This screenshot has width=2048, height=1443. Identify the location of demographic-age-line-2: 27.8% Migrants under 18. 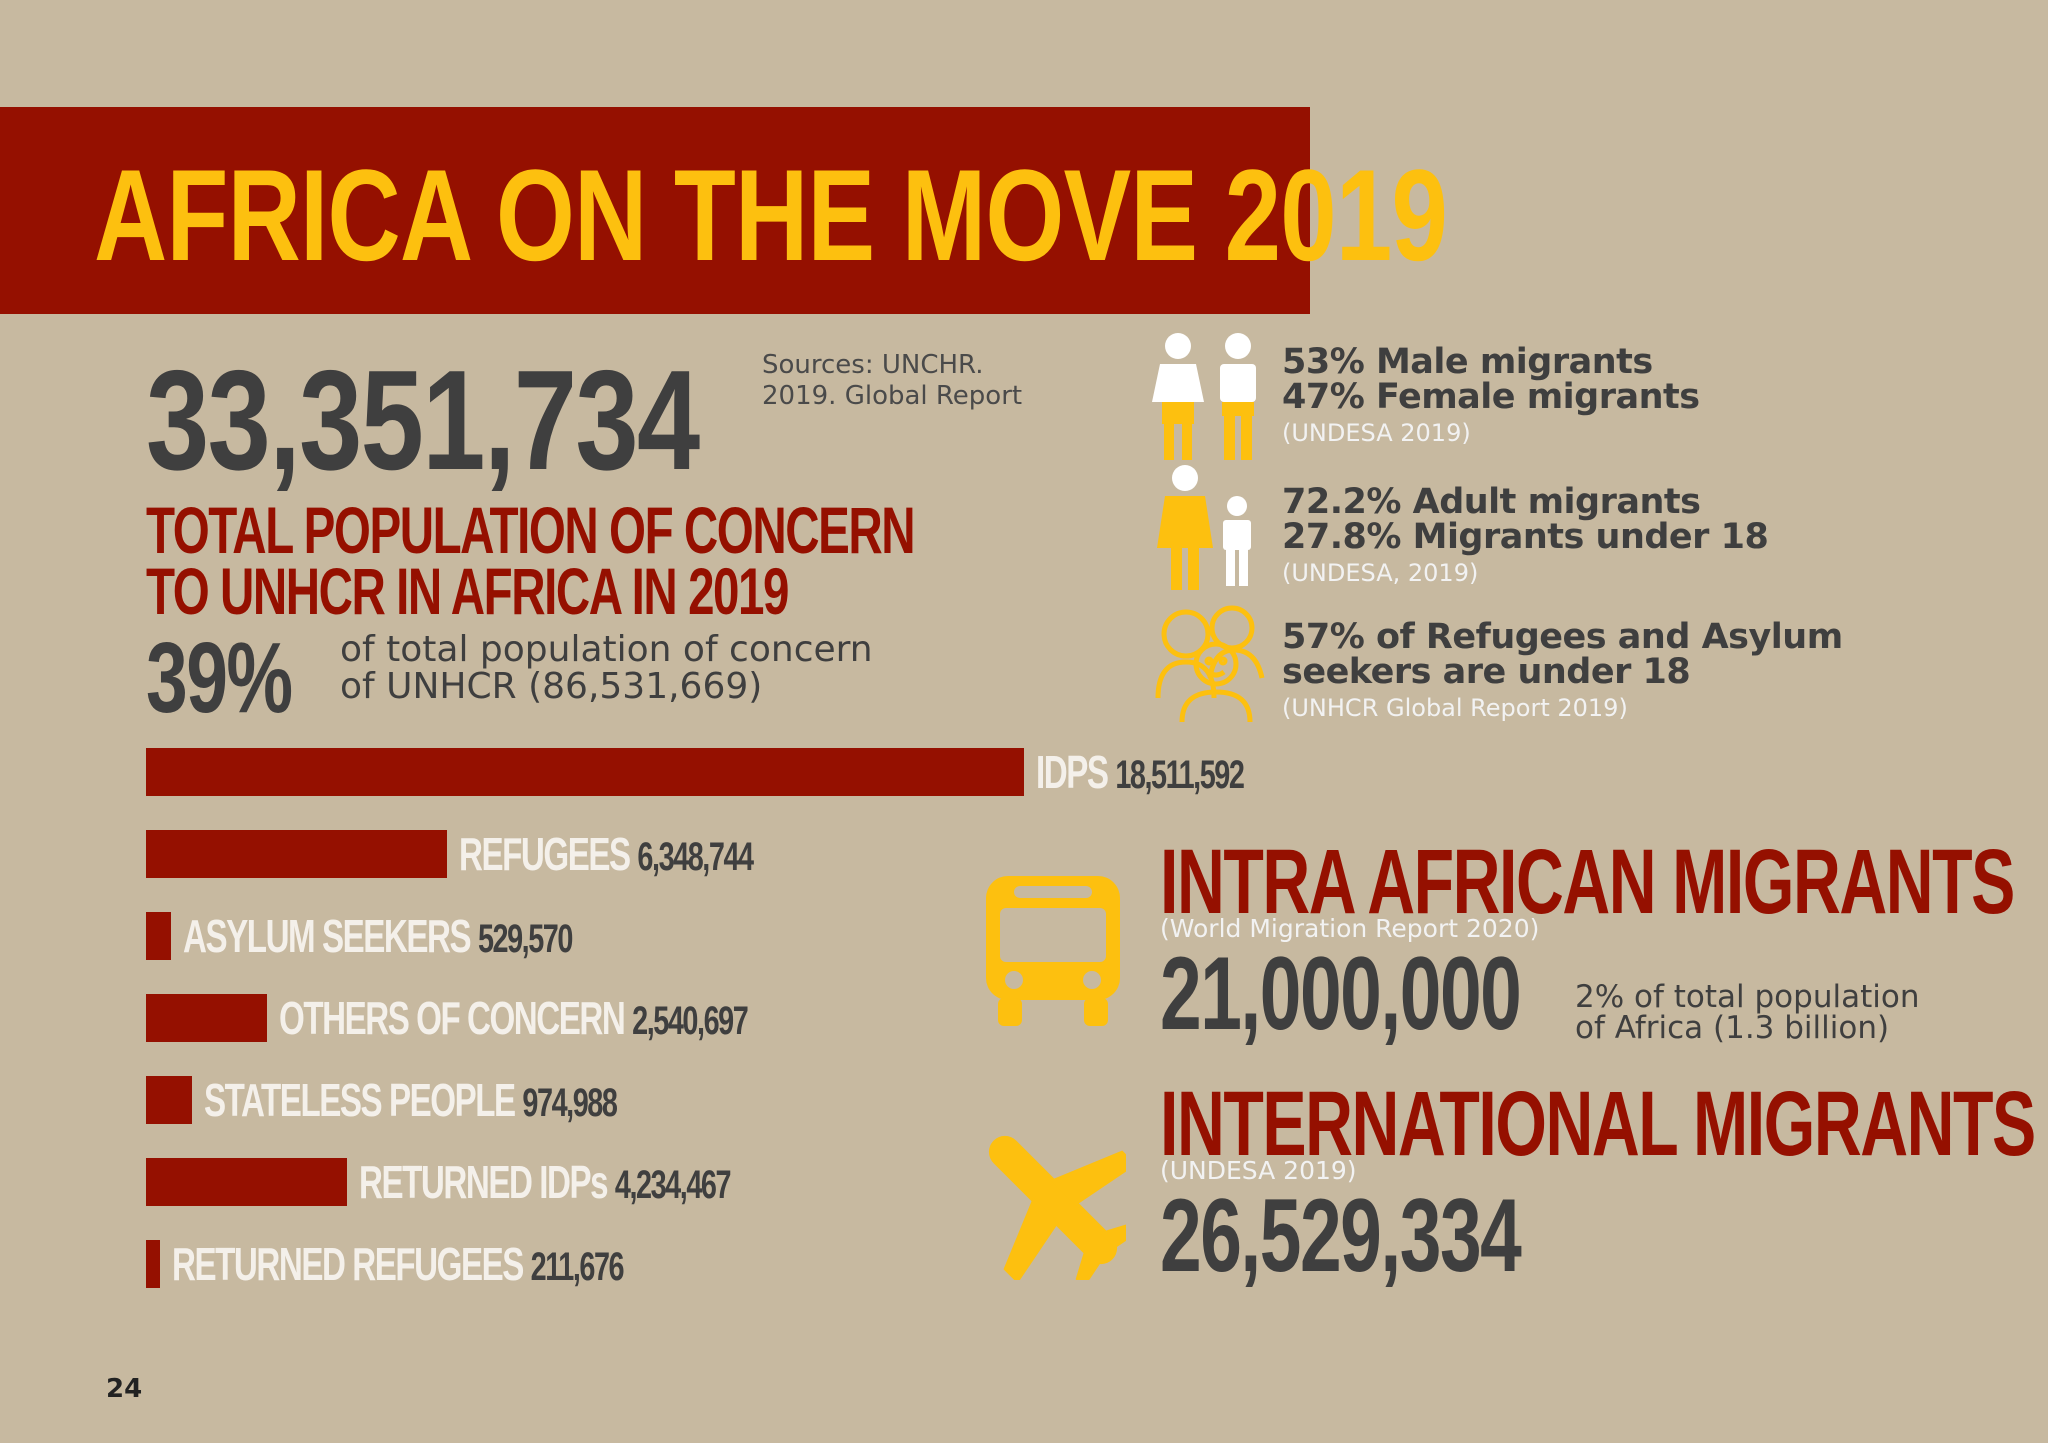
(1525, 537).